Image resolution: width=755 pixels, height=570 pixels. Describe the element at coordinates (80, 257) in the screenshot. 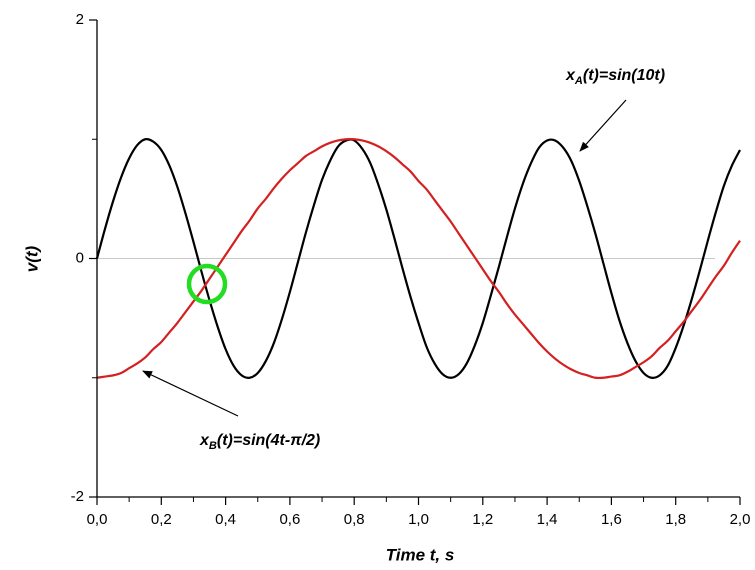

I see `y-tick-label: 0` at that location.